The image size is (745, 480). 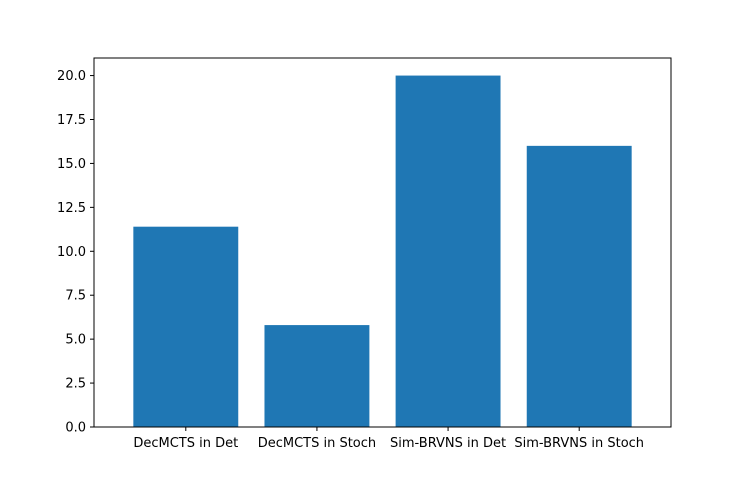 What do you see at coordinates (579, 443) in the screenshot?
I see `x-tick-label: Sim-BRVNS in Stoch` at bounding box center [579, 443].